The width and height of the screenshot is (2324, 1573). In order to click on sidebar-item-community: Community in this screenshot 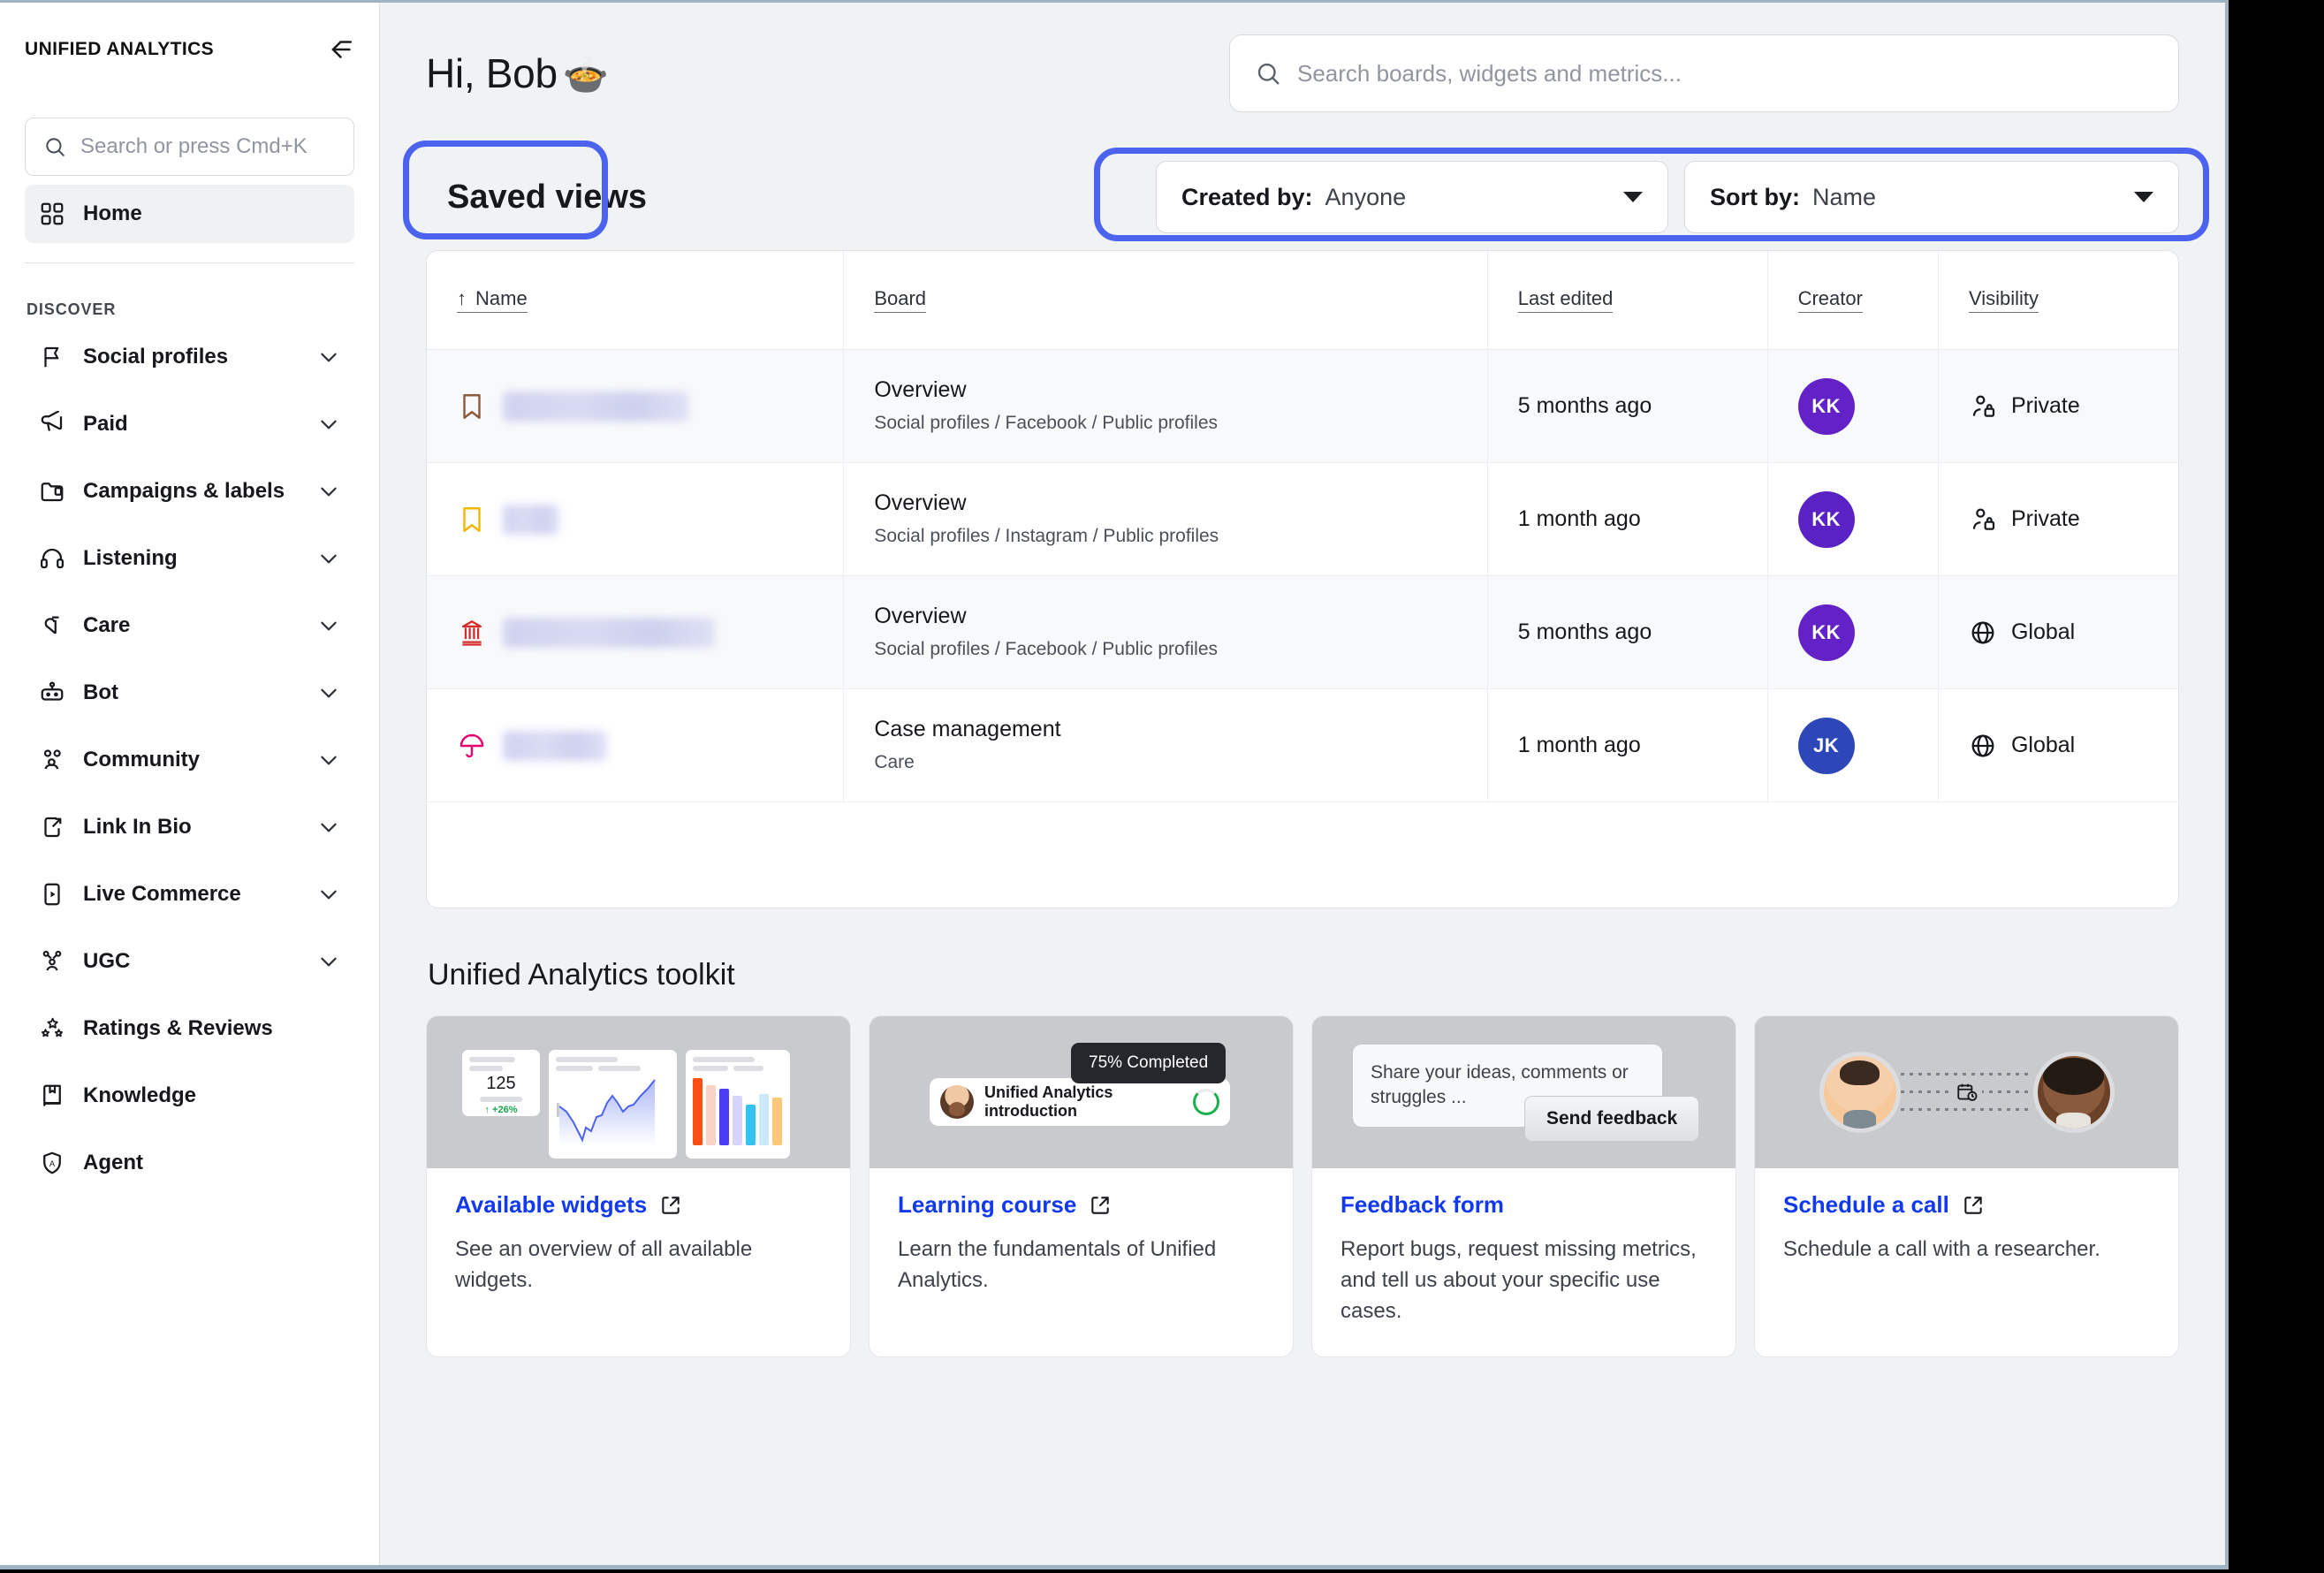, I will do `click(189, 760)`.